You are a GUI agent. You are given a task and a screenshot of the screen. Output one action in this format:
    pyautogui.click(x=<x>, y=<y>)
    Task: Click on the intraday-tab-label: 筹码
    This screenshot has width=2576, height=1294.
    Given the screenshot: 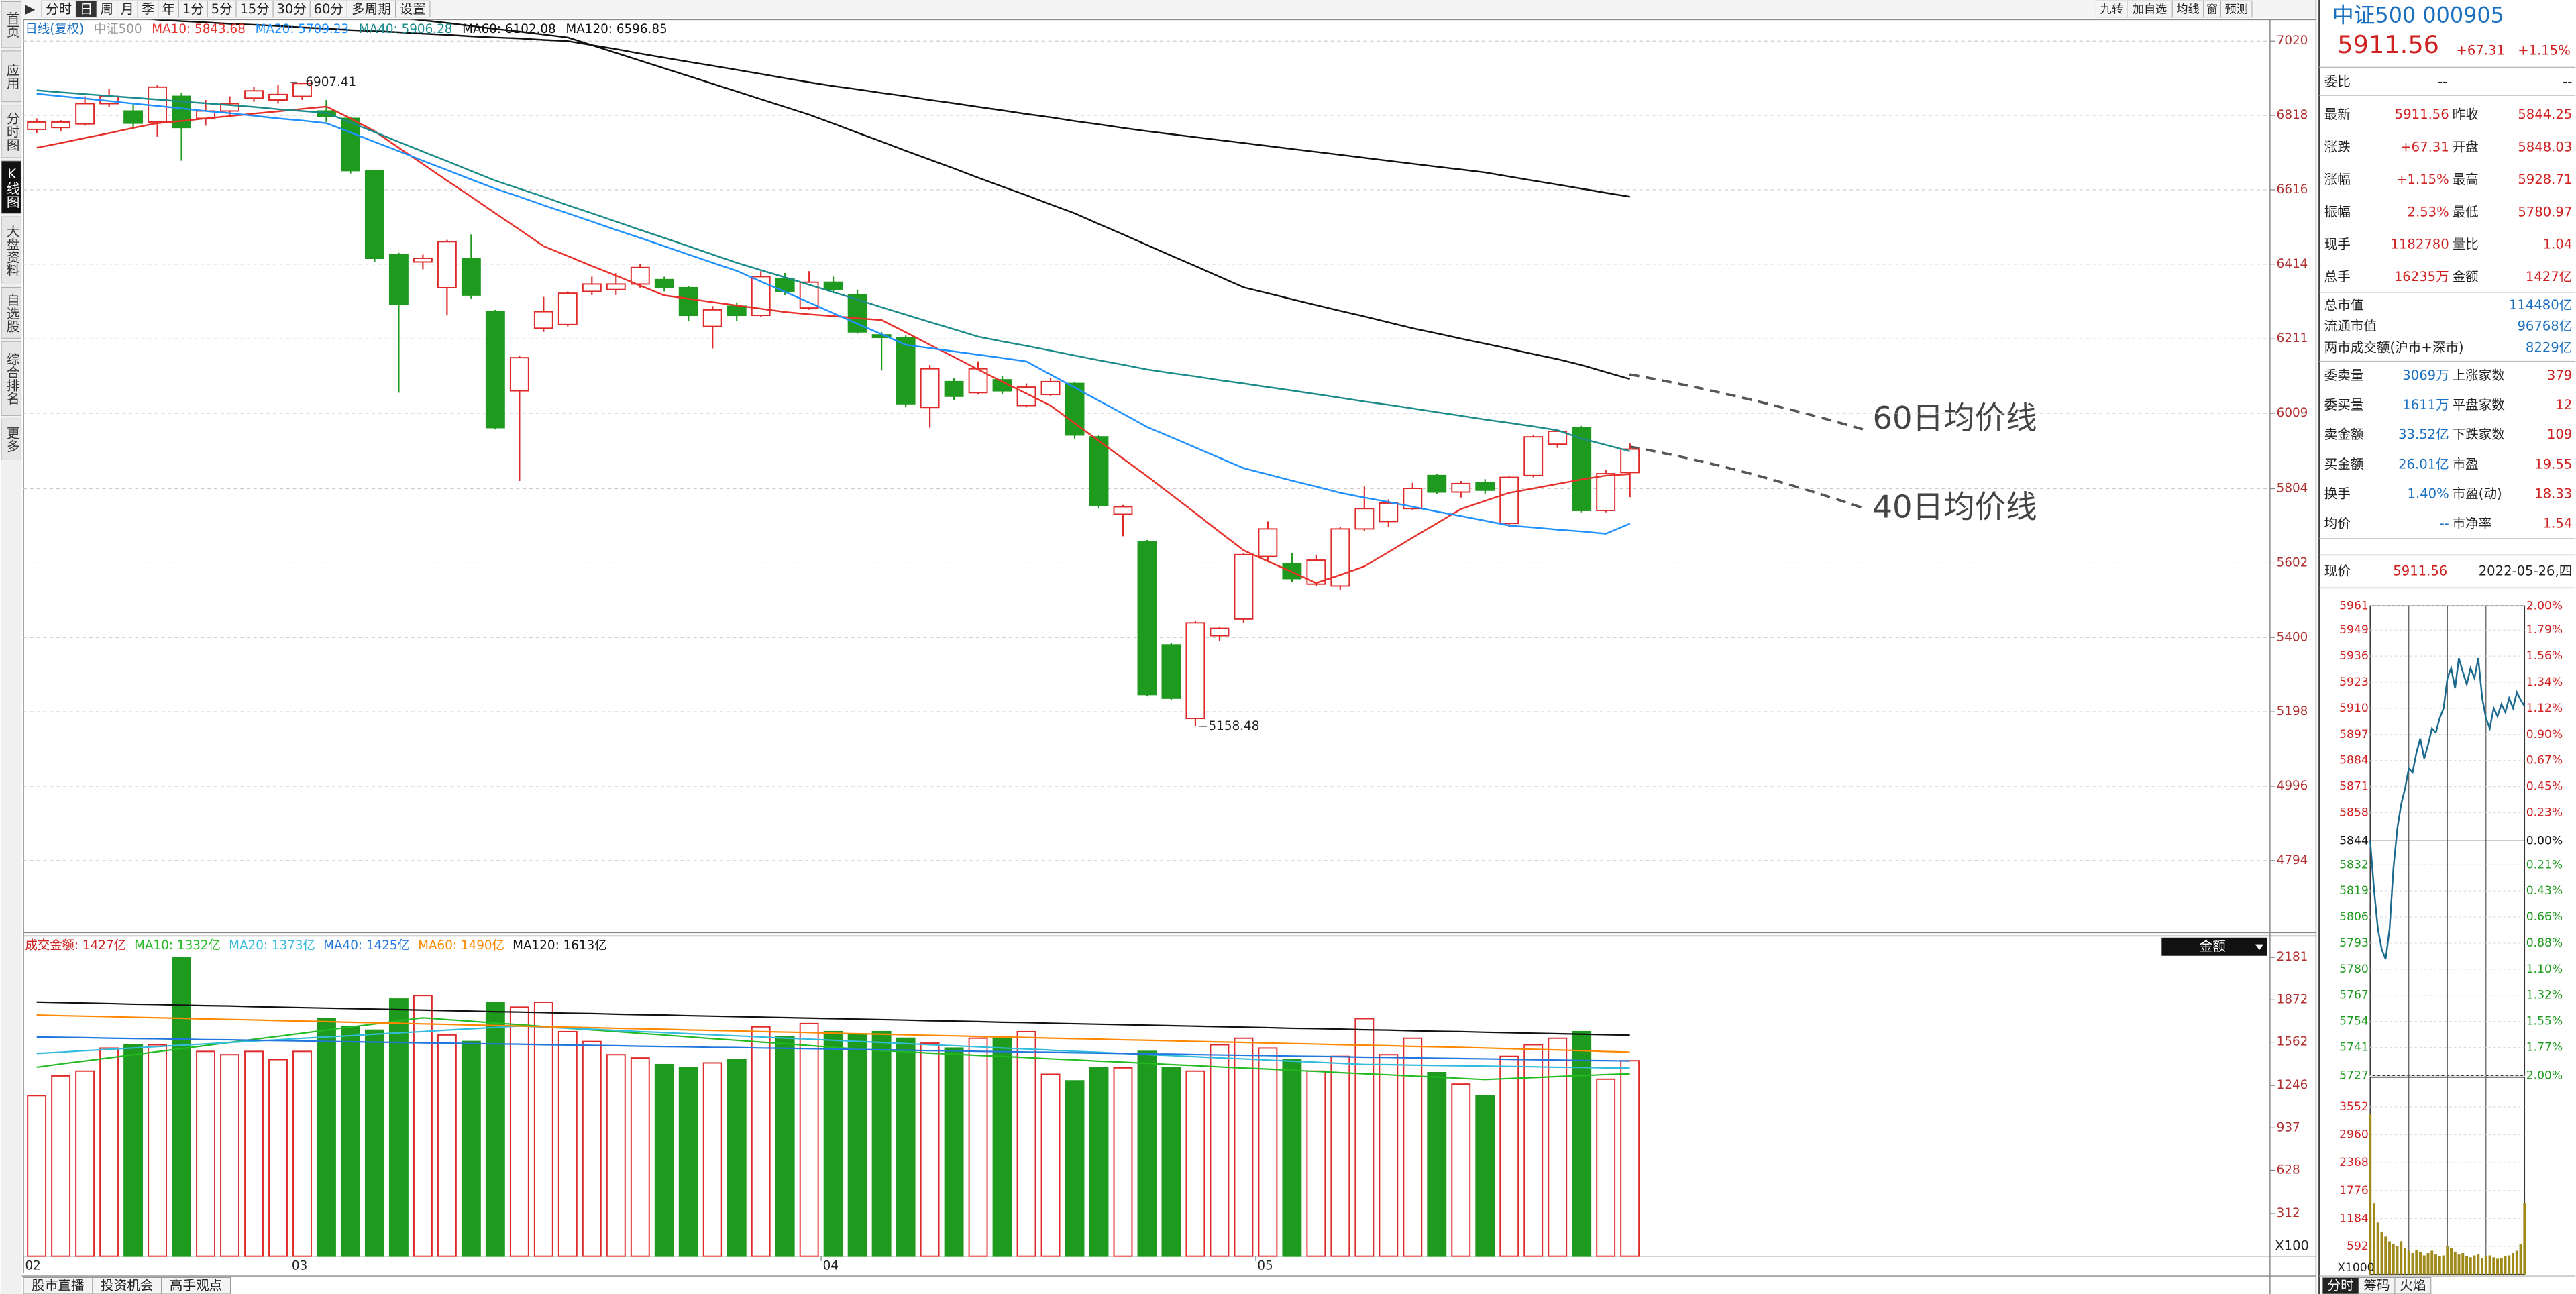 What is the action you would take?
    pyautogui.click(x=2376, y=1285)
    